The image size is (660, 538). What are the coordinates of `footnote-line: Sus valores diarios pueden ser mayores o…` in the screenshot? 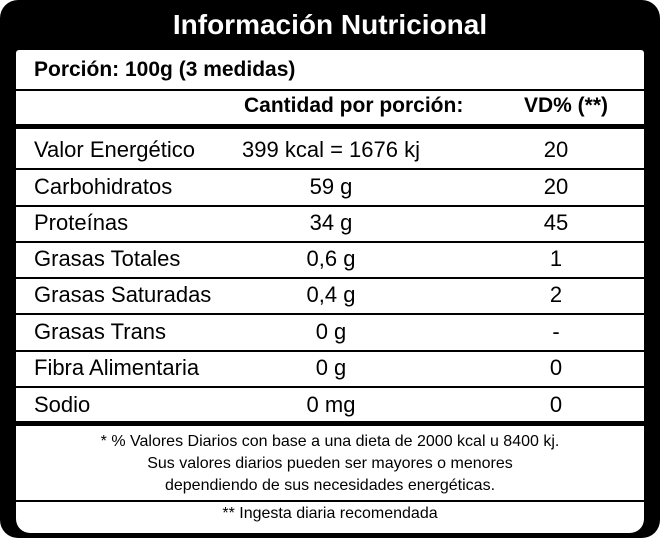 It's located at (330, 463).